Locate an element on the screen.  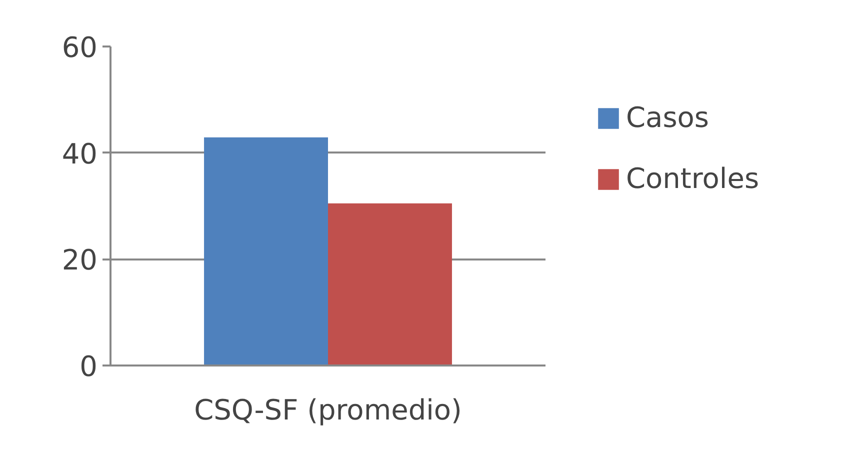
y-tick-label: 40 is located at coordinates (80, 153).